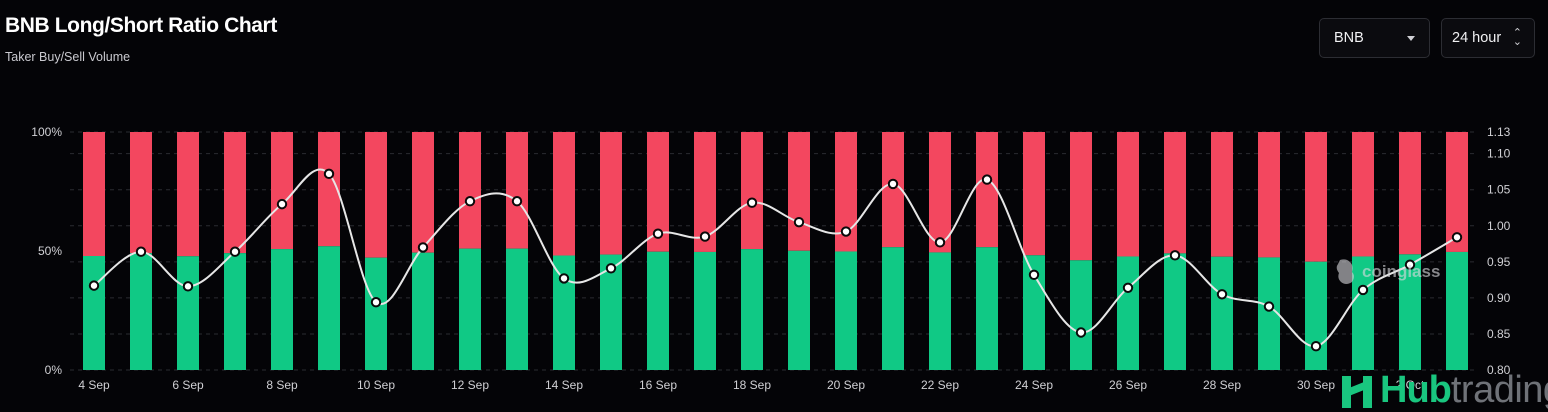 The height and width of the screenshot is (412, 1548). I want to click on page-subtitle: Taker Buy/Sell Volume, so click(68, 57).